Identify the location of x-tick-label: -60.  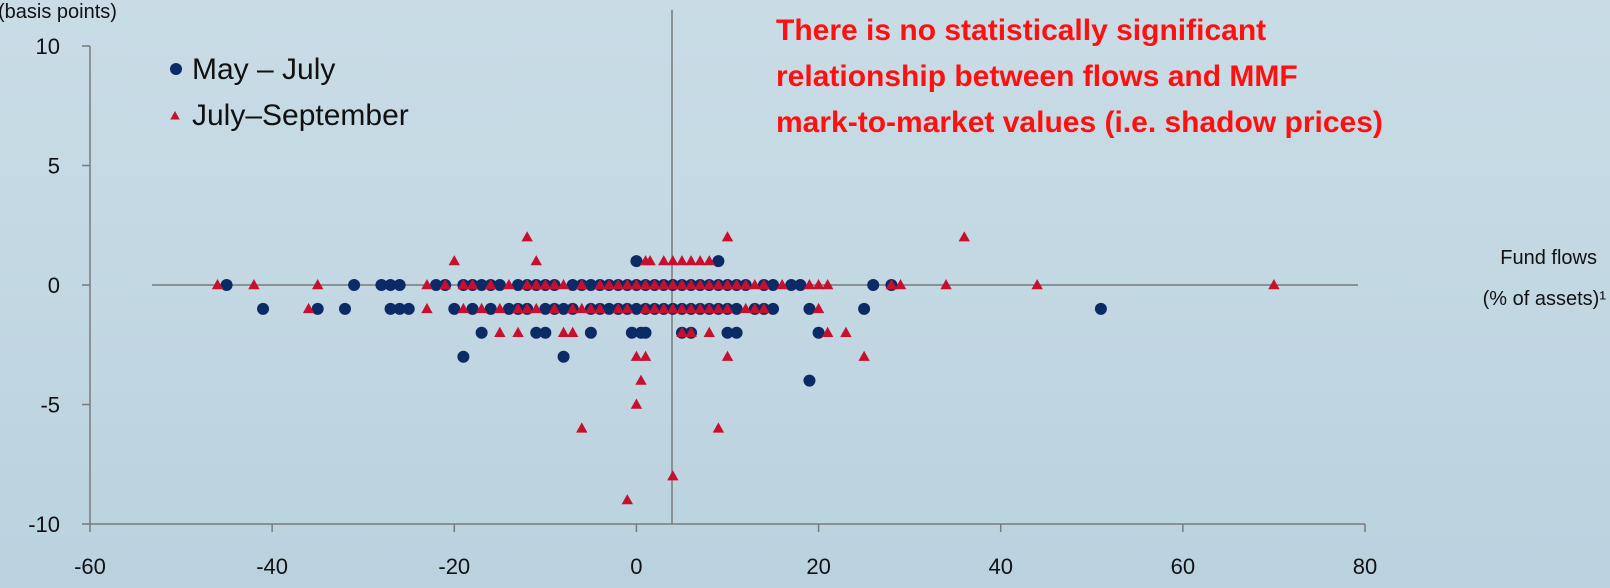
(90, 566).